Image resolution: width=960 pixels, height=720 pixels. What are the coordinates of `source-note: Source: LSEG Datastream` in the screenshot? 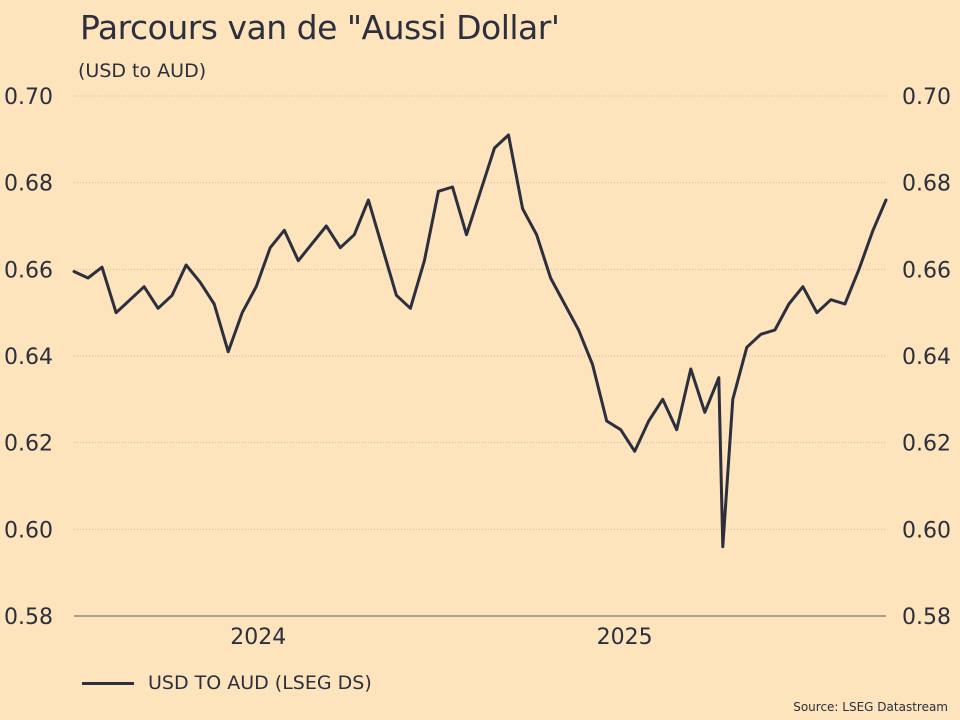 It's located at (870, 707).